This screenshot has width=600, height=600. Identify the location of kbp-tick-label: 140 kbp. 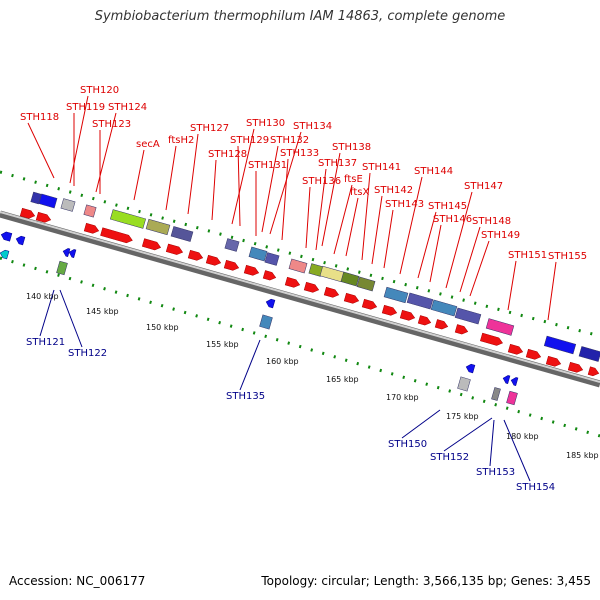
(42, 296).